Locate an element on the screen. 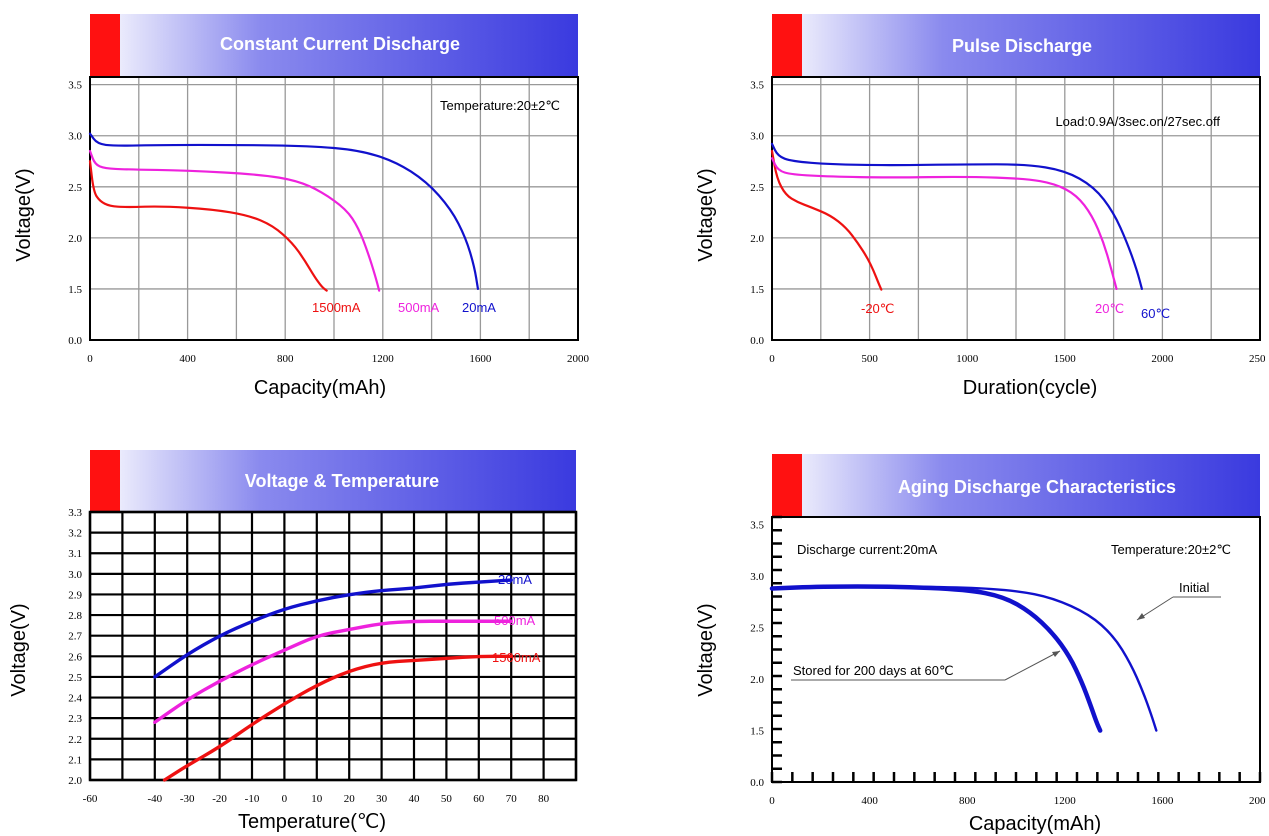 The width and height of the screenshot is (1269, 836). x-tick-label: 80 is located at coordinates (544, 799).